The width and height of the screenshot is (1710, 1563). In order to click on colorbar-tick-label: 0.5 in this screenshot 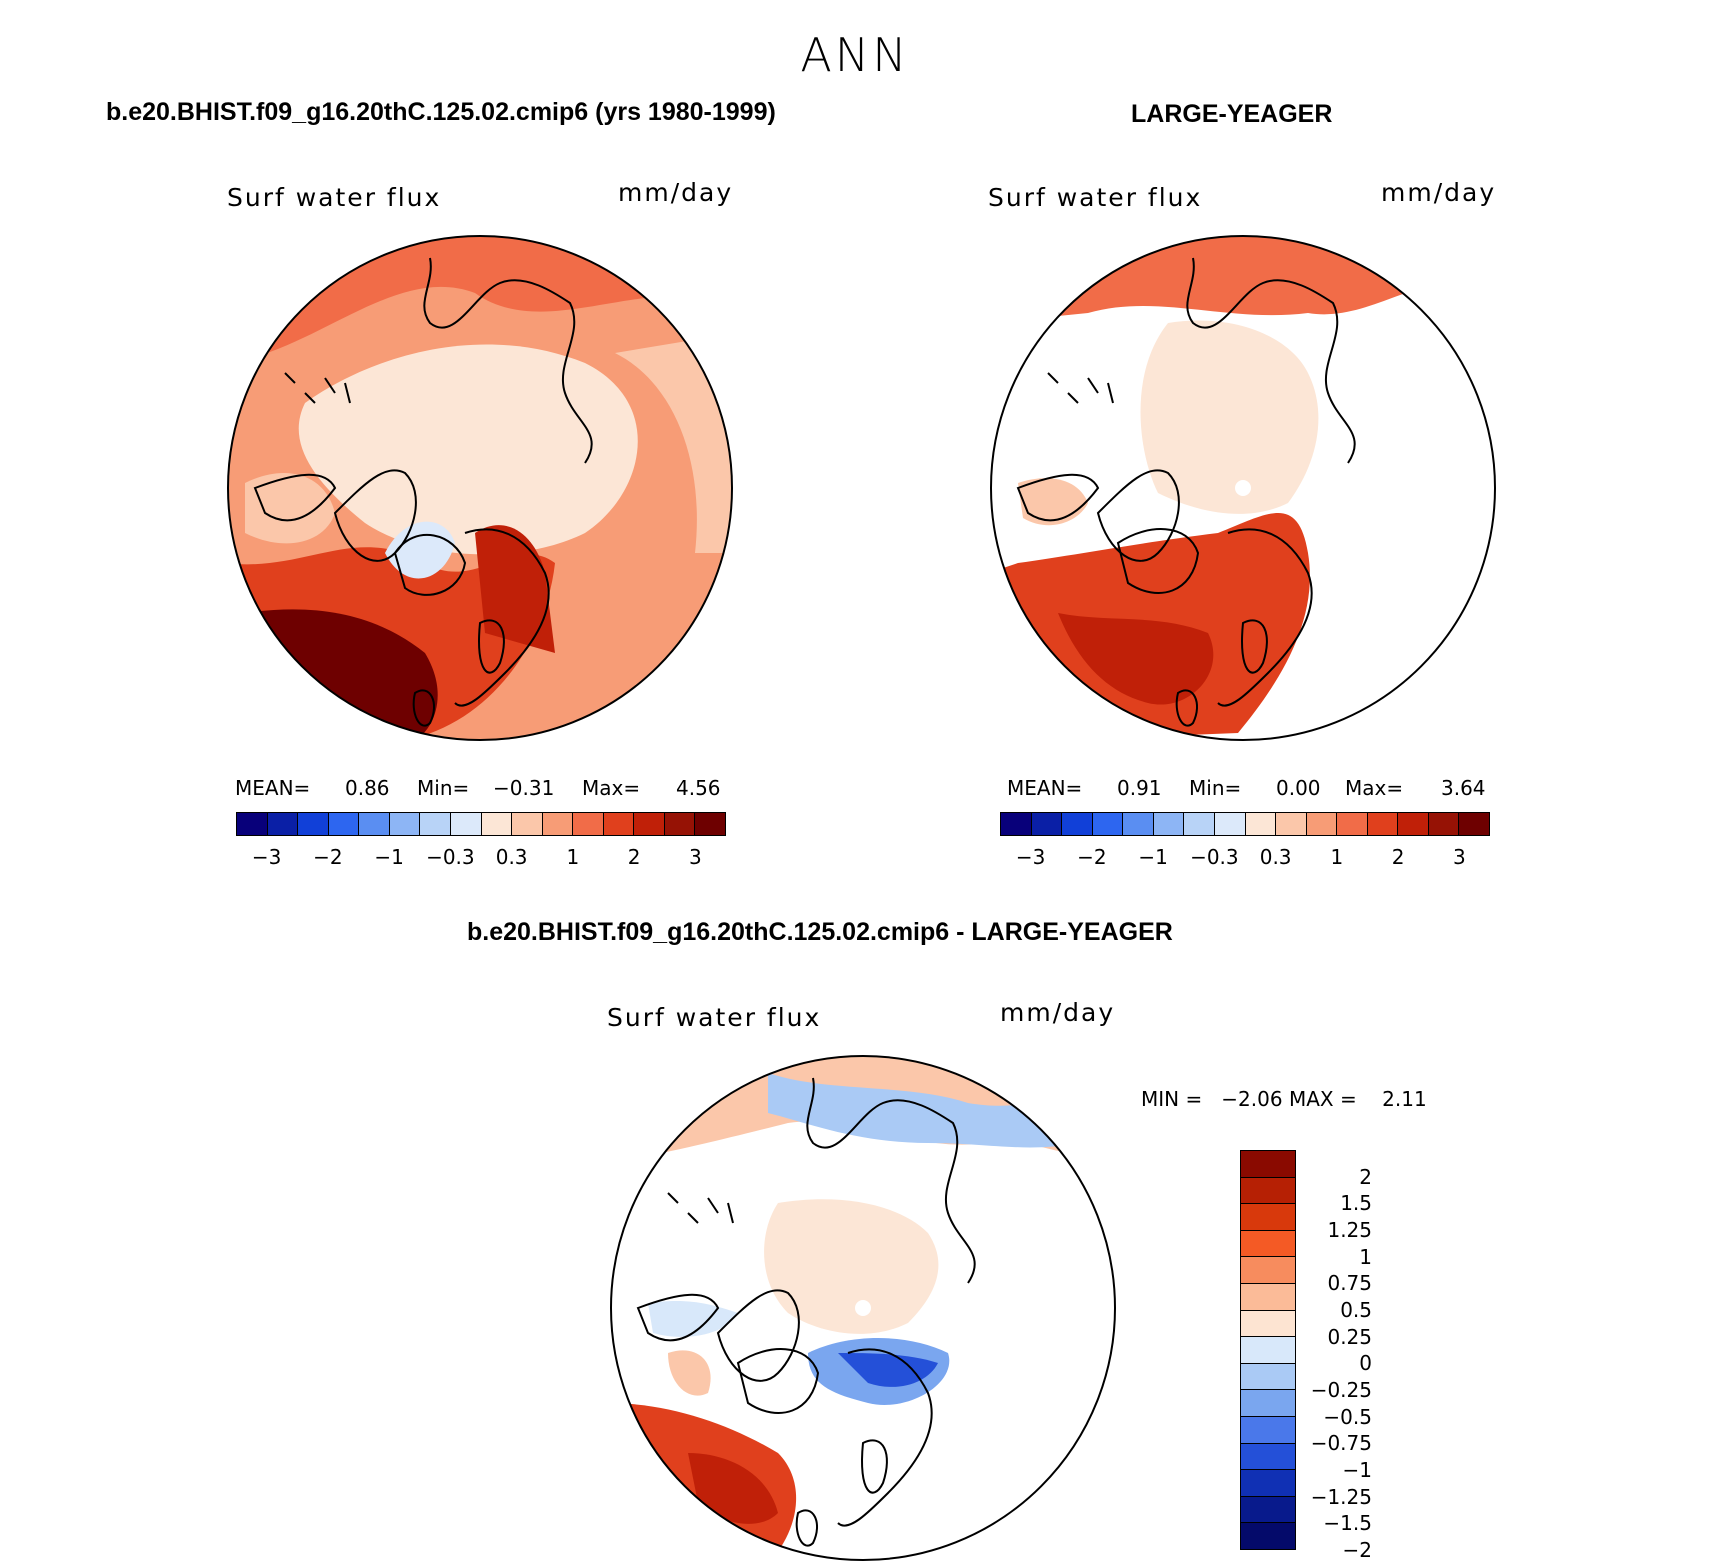, I will do `click(1356, 1310)`.